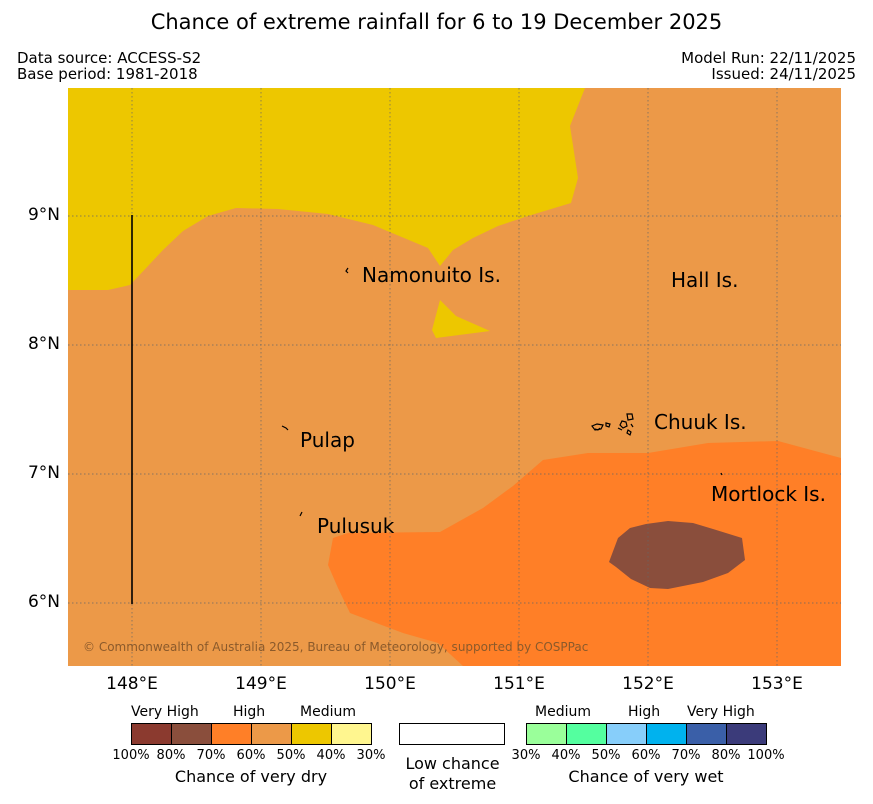  I want to click on label-hall: Hall Is., so click(705, 280).